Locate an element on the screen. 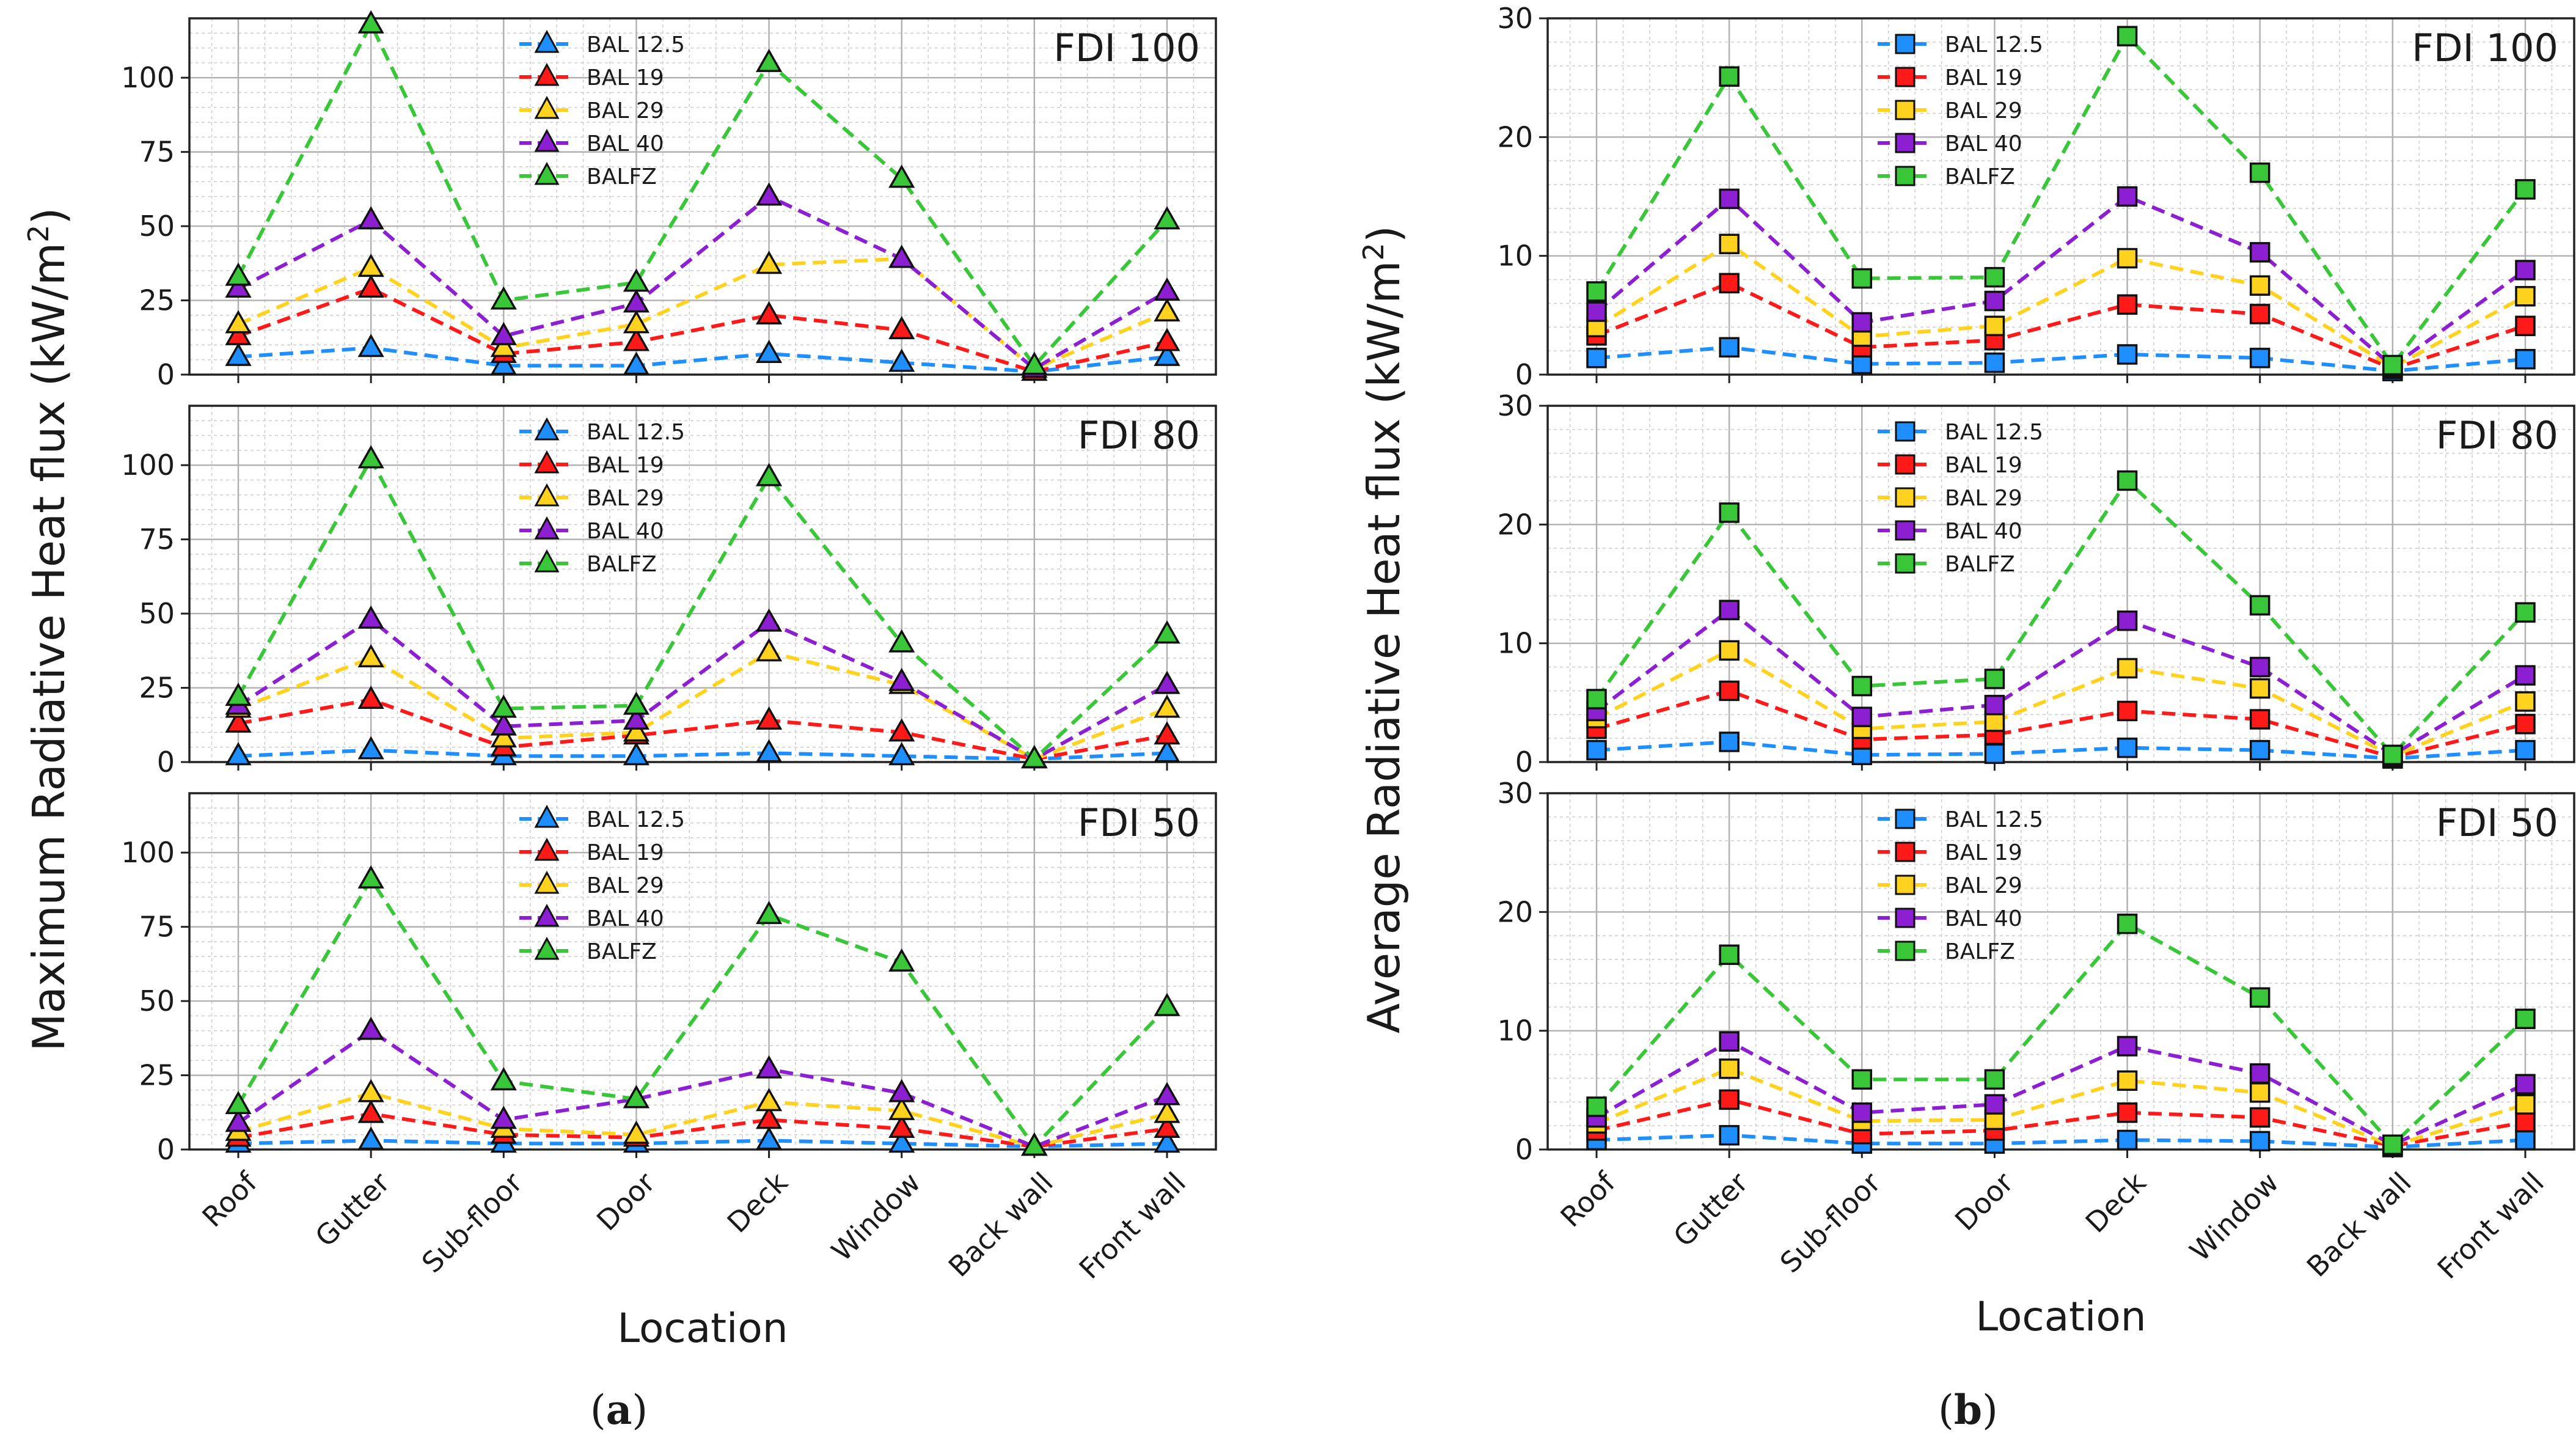 This screenshot has height=1452, width=2576. x-axis-label: Location is located at coordinates (2060, 1317).